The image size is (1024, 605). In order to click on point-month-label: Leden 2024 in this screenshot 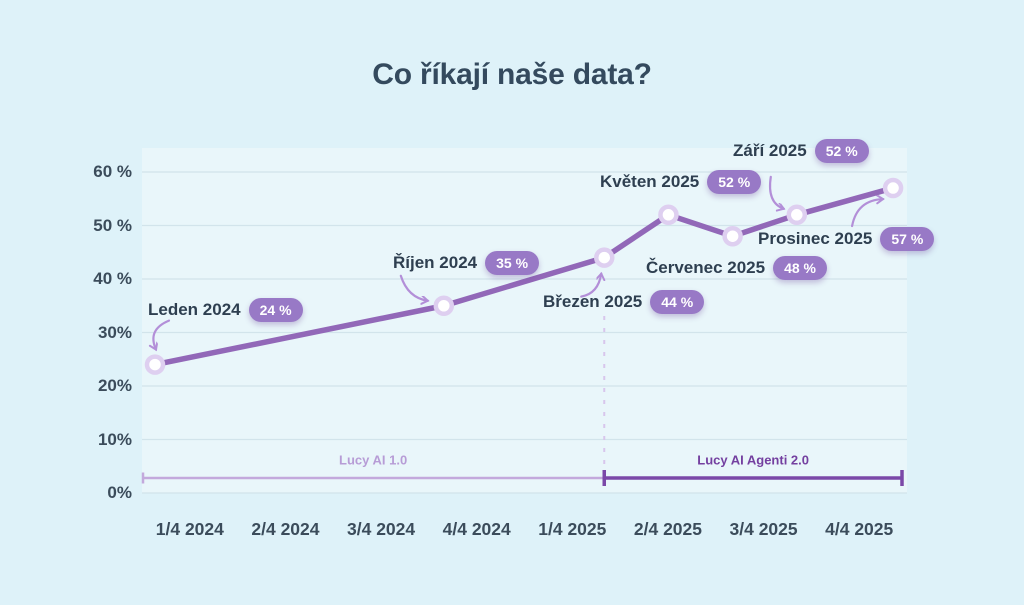, I will do `click(194, 309)`.